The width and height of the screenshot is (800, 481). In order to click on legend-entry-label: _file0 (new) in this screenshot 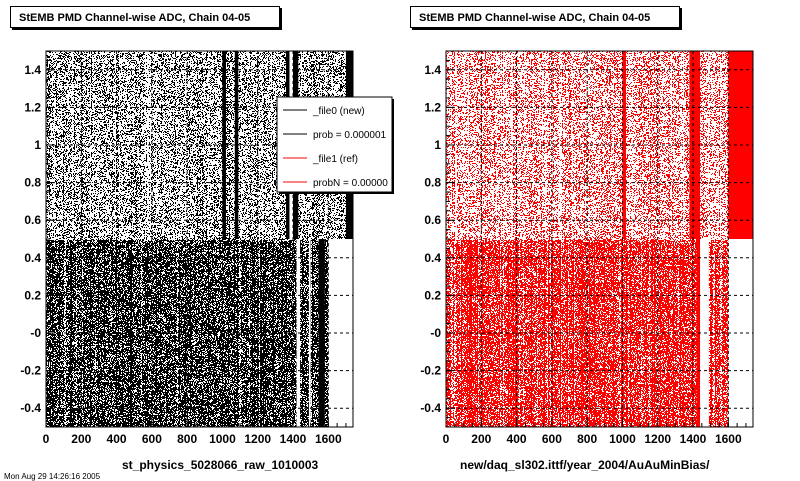, I will do `click(338, 111)`.